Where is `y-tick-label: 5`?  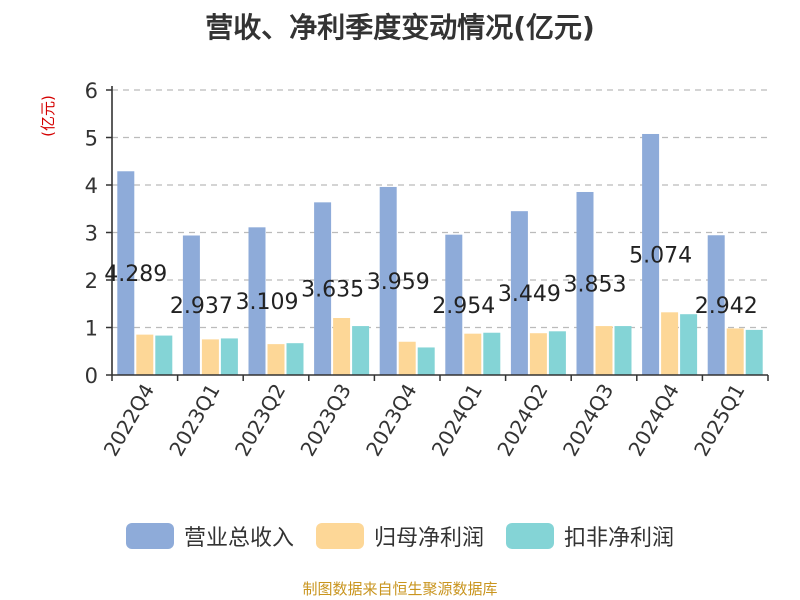 y-tick-label: 5 is located at coordinates (91, 139).